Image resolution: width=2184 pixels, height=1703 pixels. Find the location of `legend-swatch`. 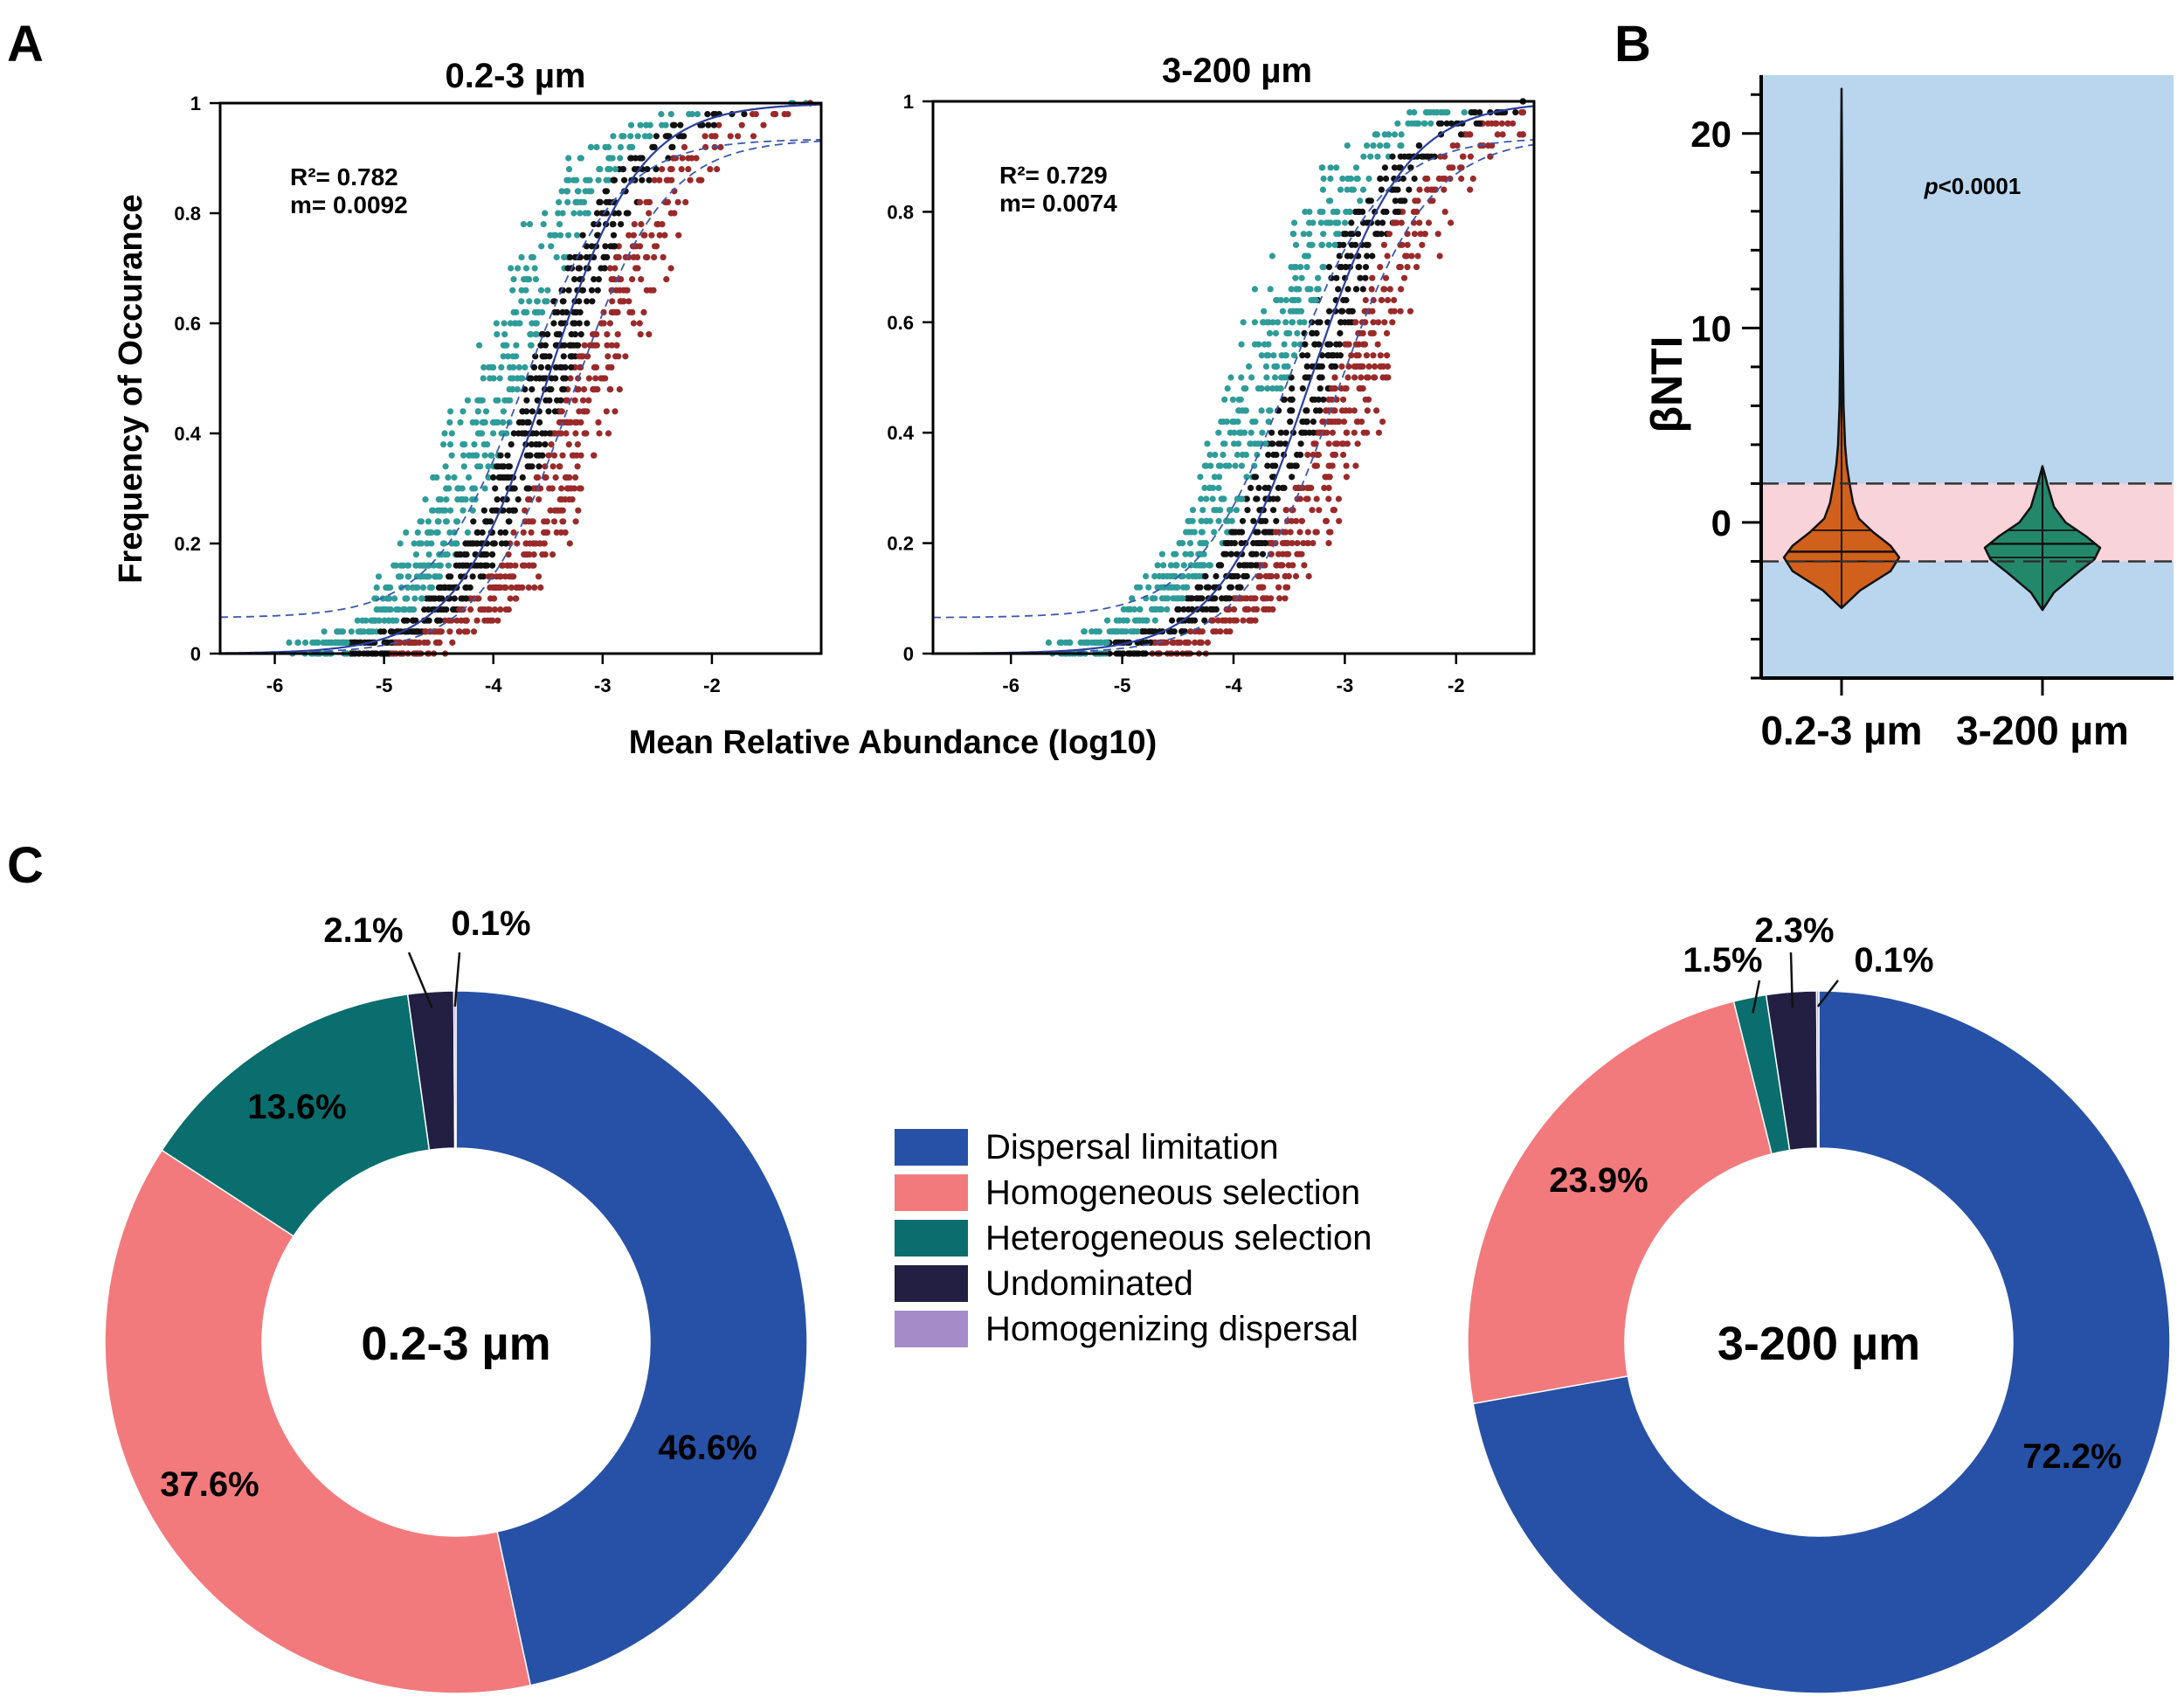

legend-swatch is located at coordinates (931, 1147).